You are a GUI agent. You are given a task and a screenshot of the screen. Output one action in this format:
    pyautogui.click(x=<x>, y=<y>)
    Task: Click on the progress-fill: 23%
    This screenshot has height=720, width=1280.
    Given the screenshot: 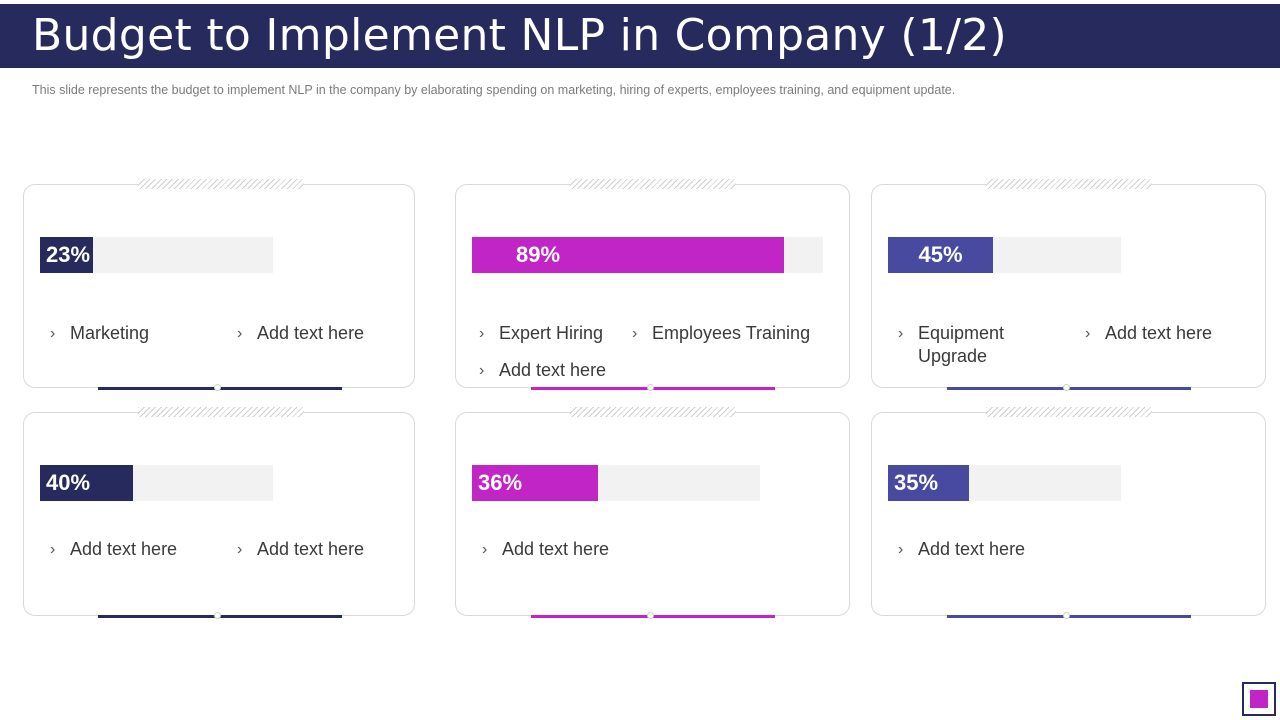 What is the action you would take?
    pyautogui.click(x=66, y=255)
    